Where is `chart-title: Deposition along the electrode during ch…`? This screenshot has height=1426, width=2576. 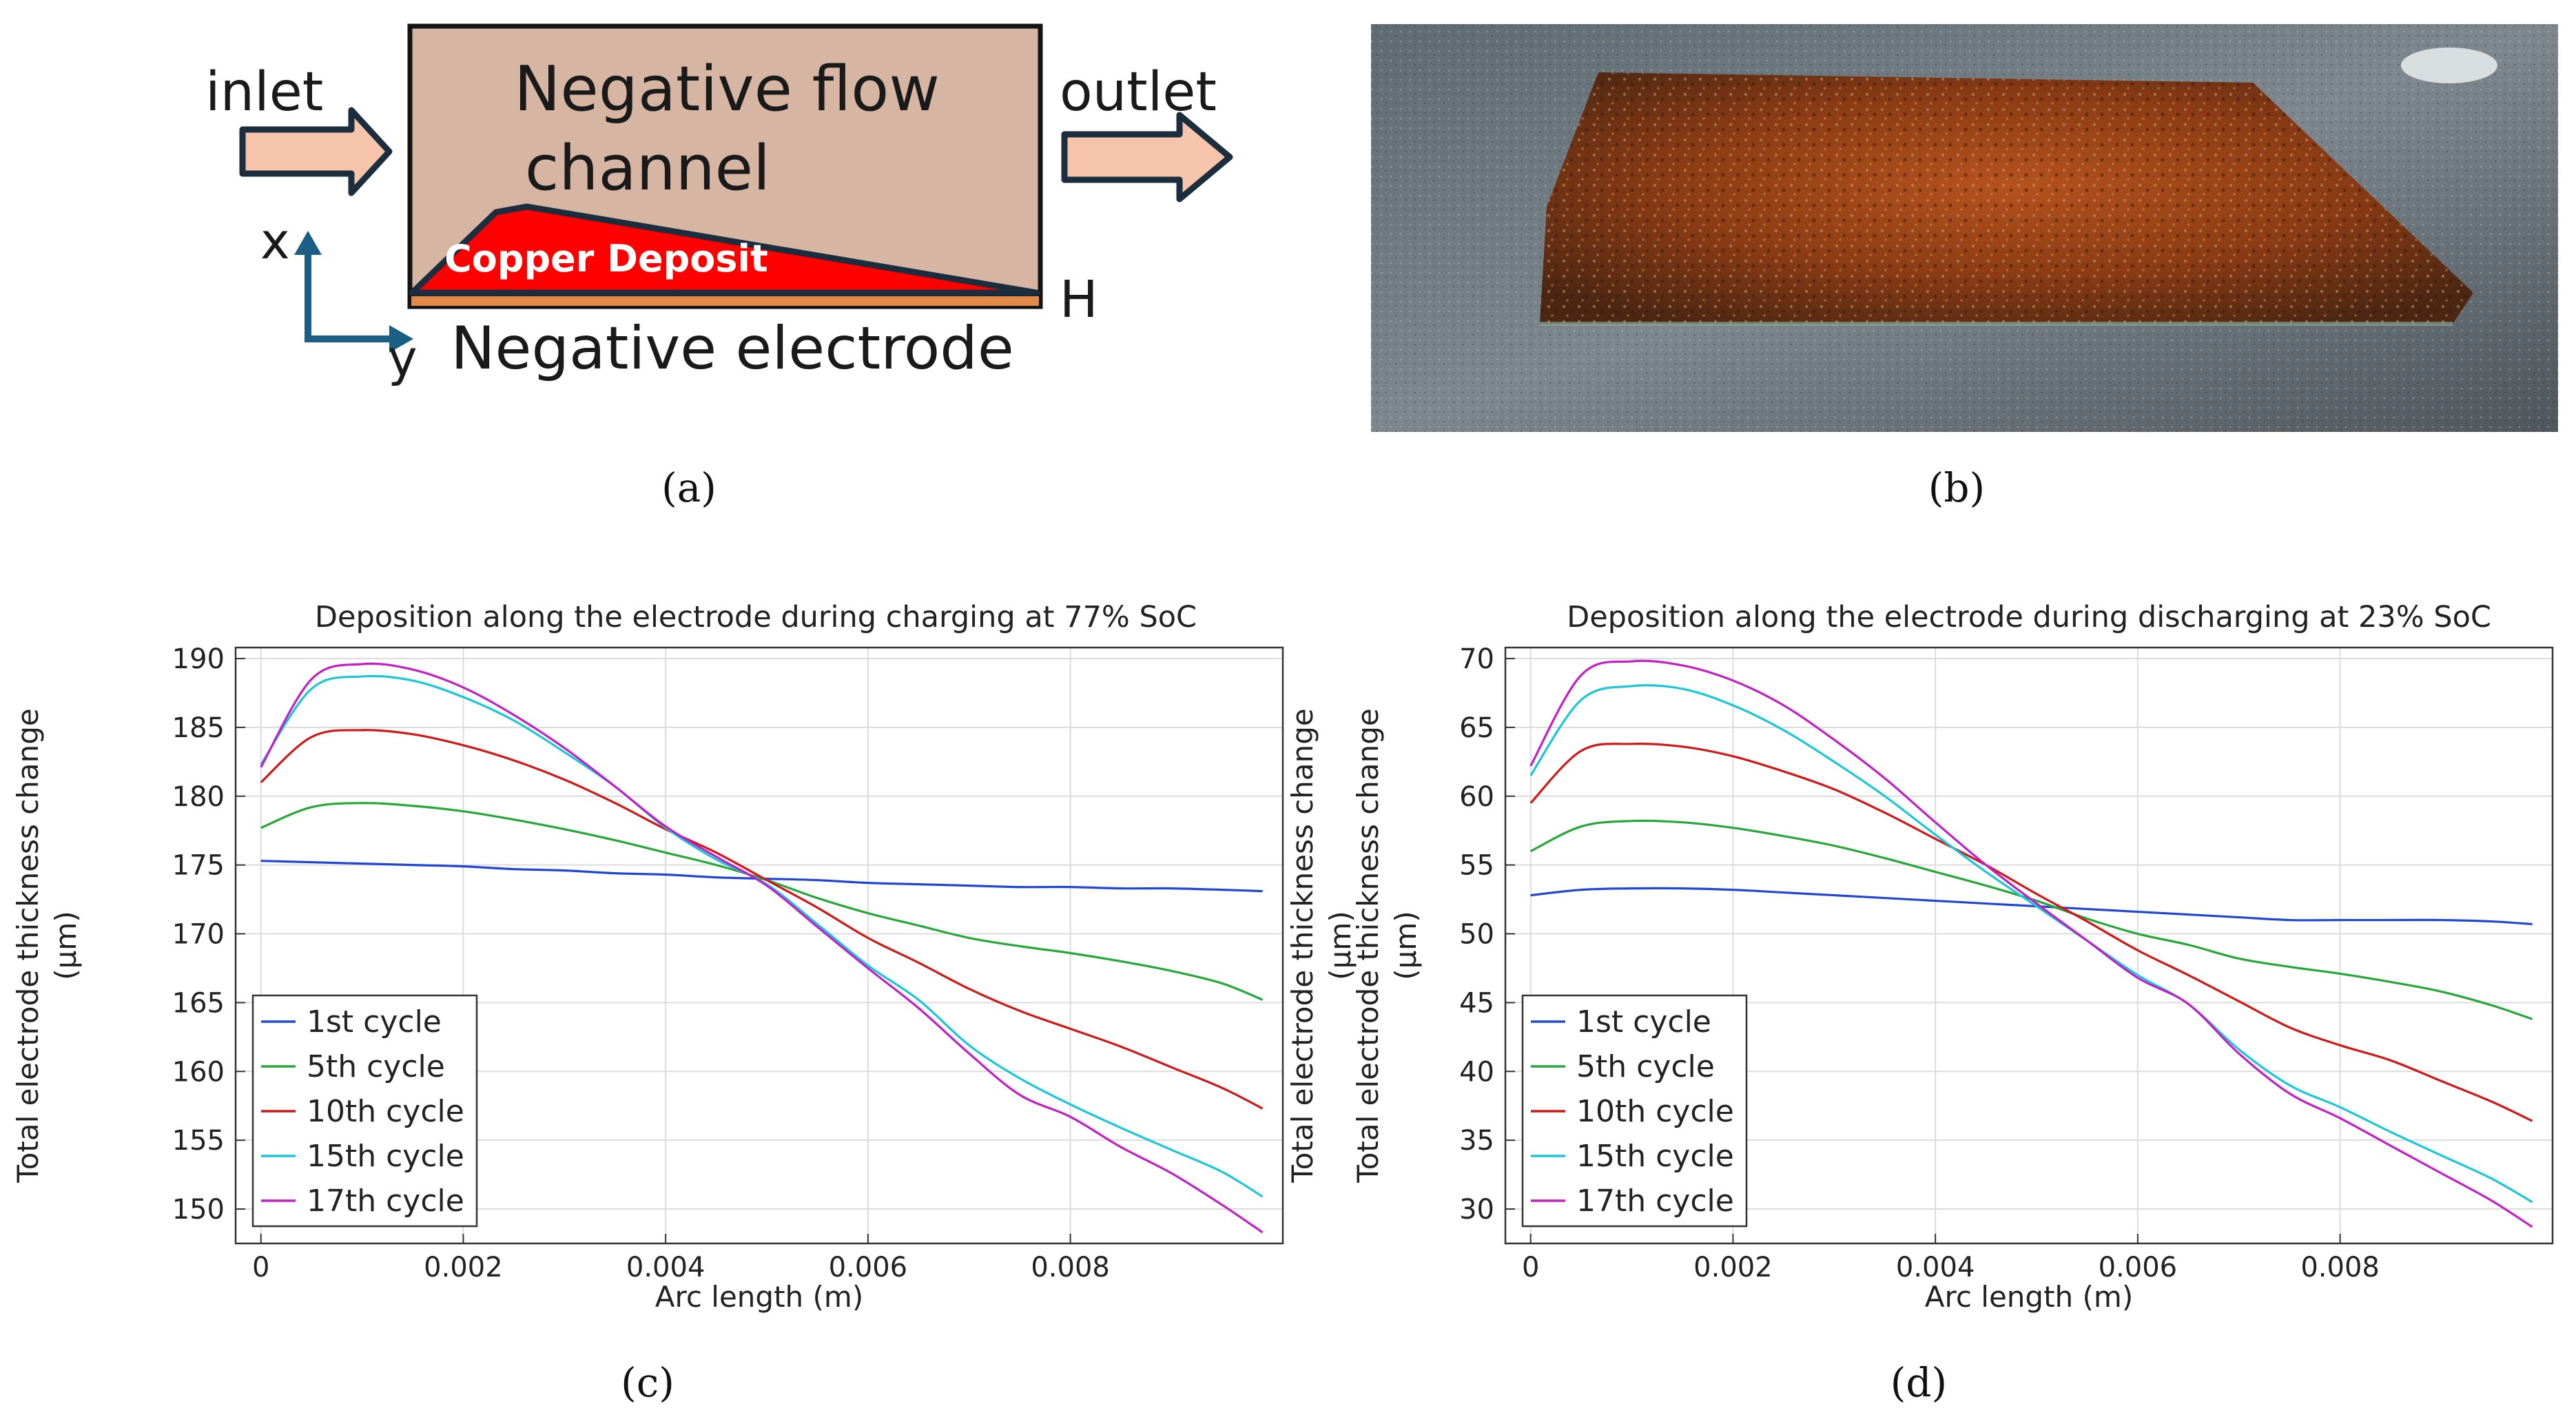
chart-title: Deposition along the electrode during ch… is located at coordinates (756, 617).